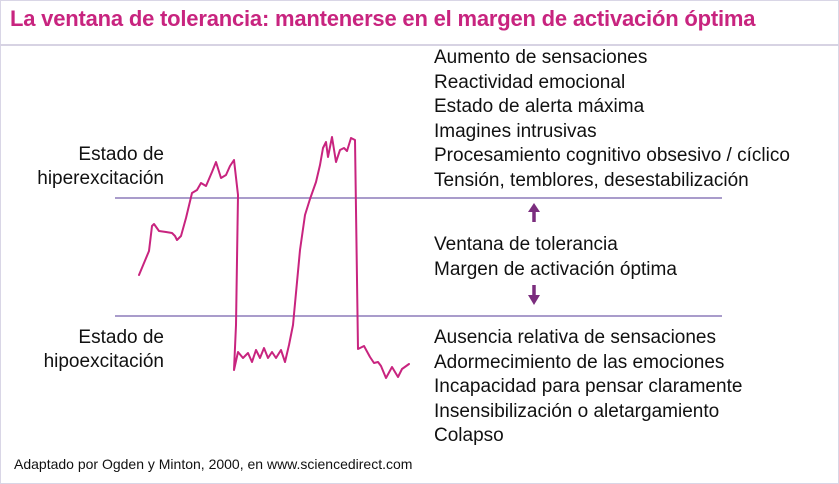  What do you see at coordinates (539, 107) in the screenshot?
I see `hyper-item: Estado de alerta máxima` at bounding box center [539, 107].